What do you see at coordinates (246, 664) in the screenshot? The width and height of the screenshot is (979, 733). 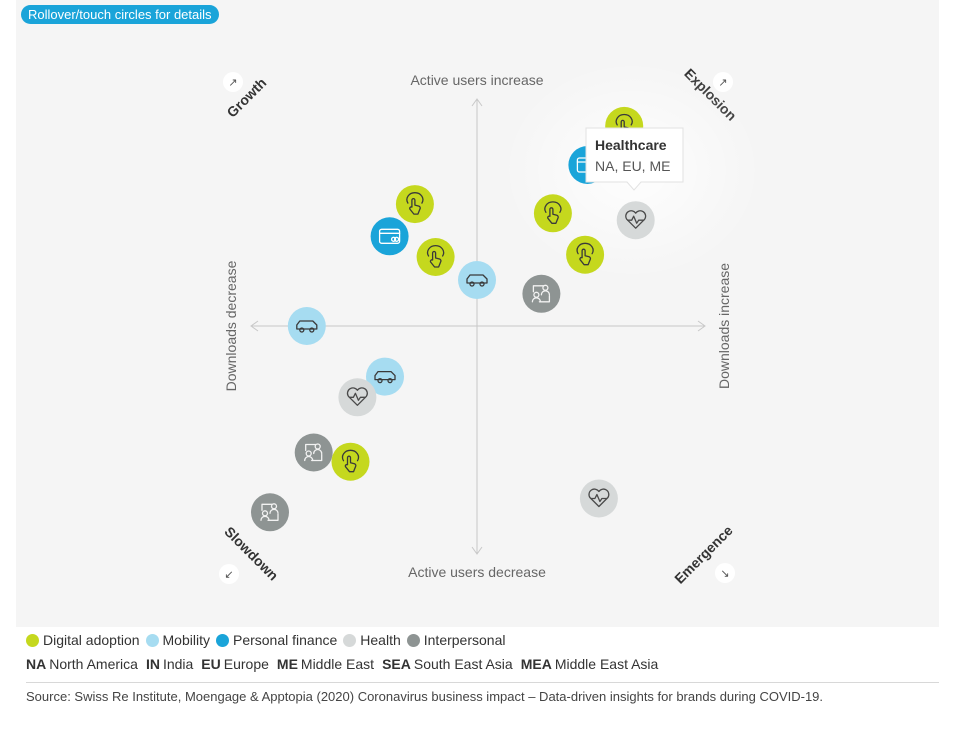 I see `abbreviation-name: Europe` at bounding box center [246, 664].